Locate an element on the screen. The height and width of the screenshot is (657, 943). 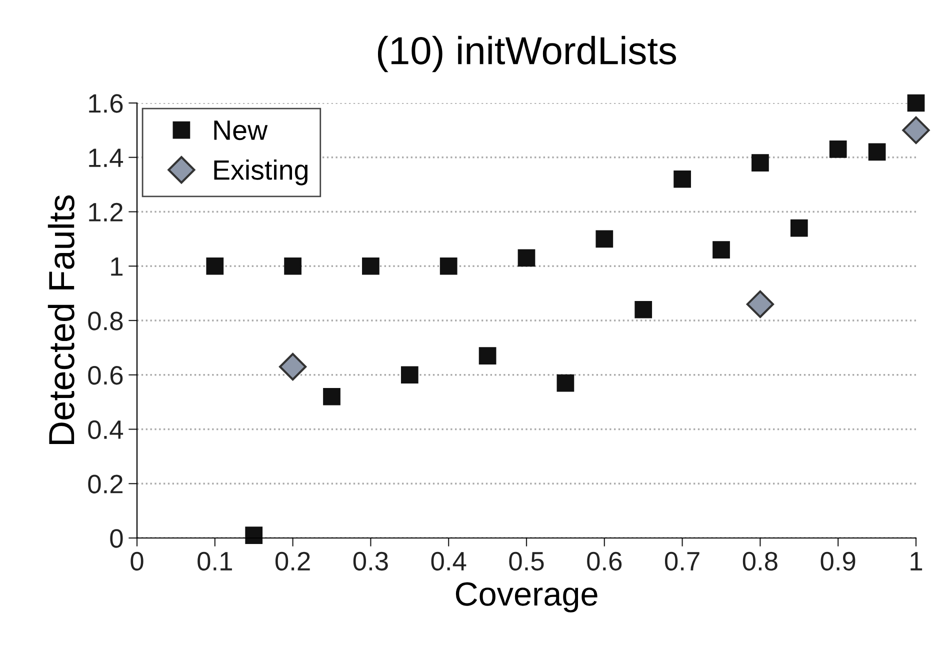
x-tick-label: 0.3 is located at coordinates (370, 561).